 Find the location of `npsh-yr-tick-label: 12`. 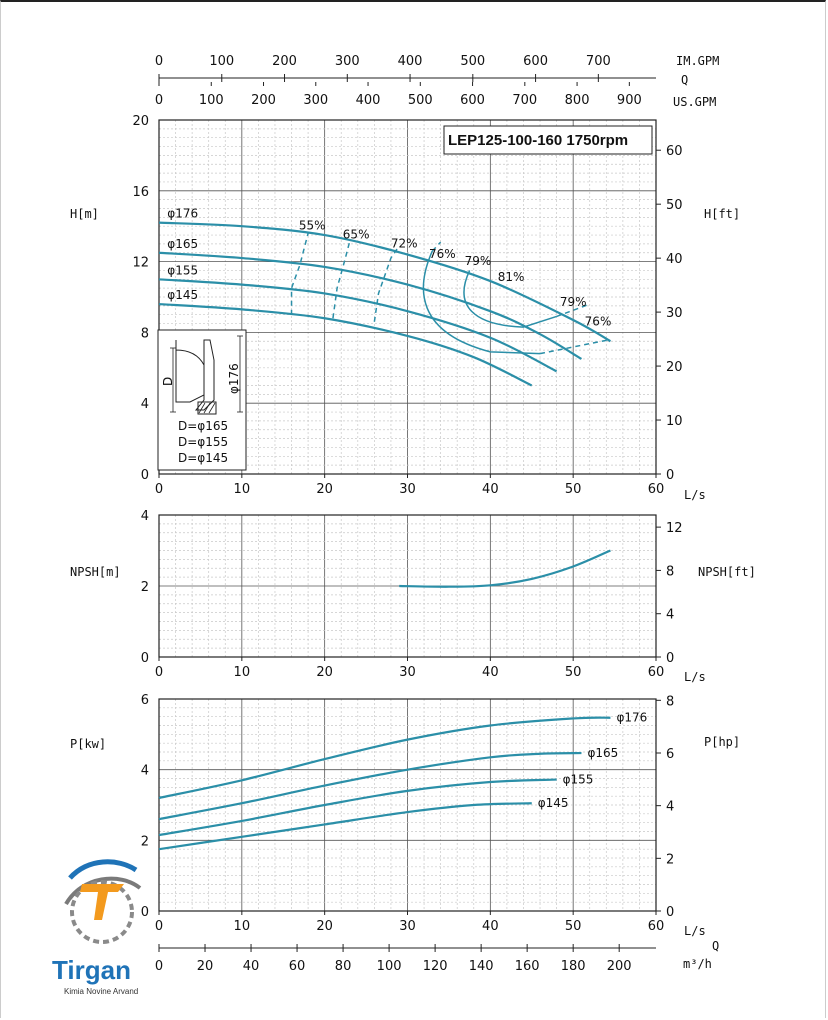

npsh-yr-tick-label: 12 is located at coordinates (674, 528).